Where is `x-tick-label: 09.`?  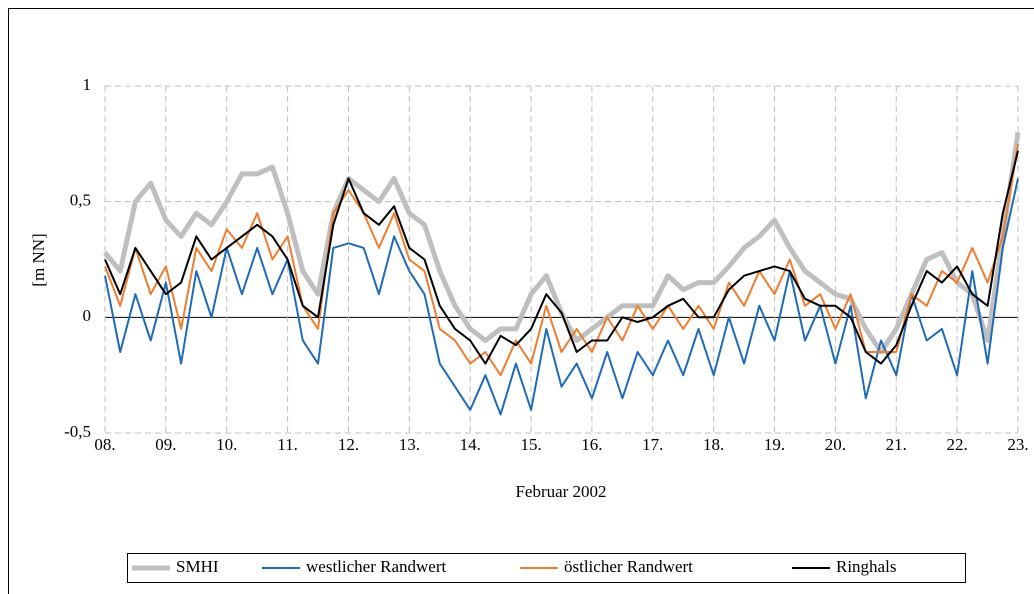 x-tick-label: 09. is located at coordinates (165, 444).